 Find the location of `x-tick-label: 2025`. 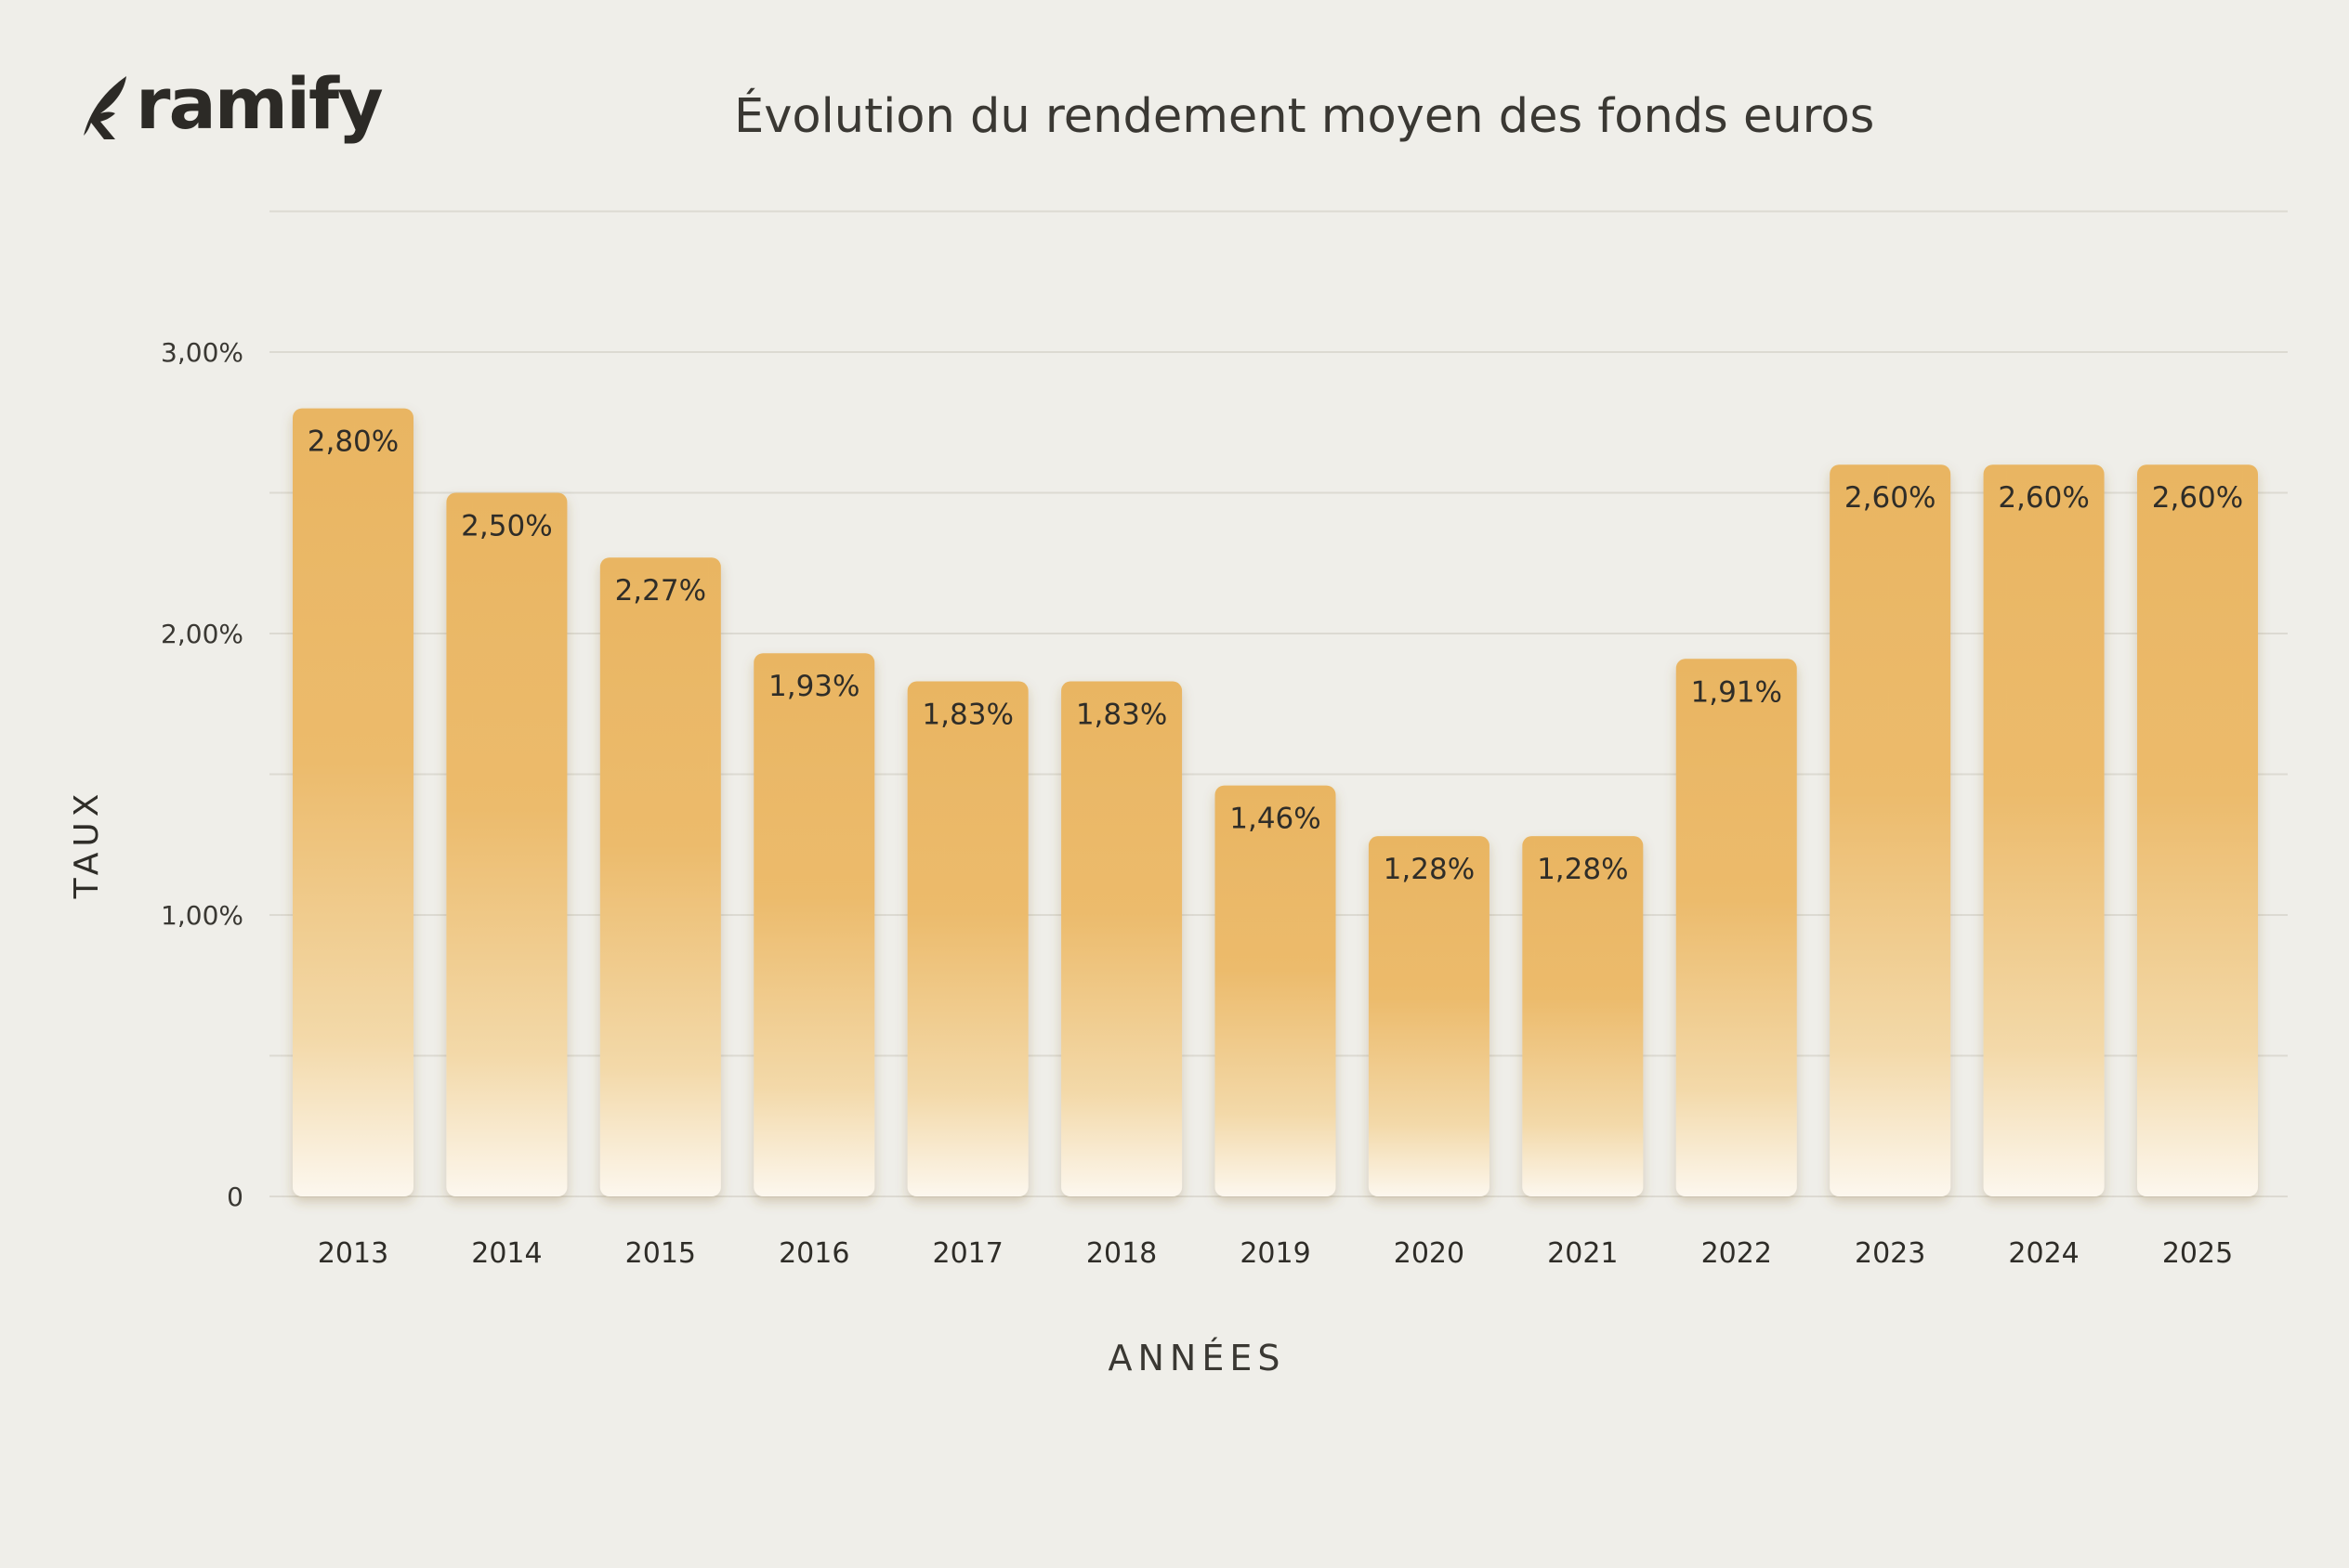

x-tick-label: 2025 is located at coordinates (2197, 1253).